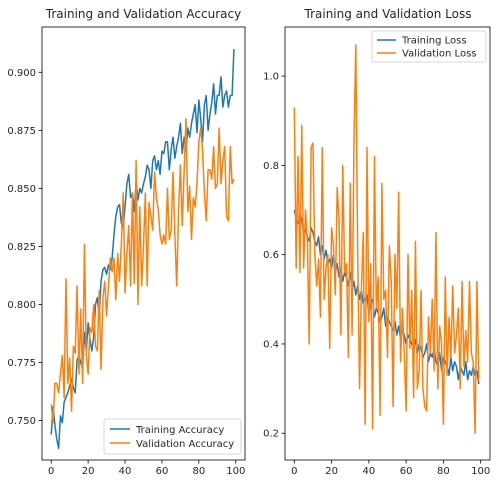 The height and width of the screenshot is (482, 498). Describe the element at coordinates (143, 14) in the screenshot. I see `accuracy-title: Training and Validation Accuracy` at that location.